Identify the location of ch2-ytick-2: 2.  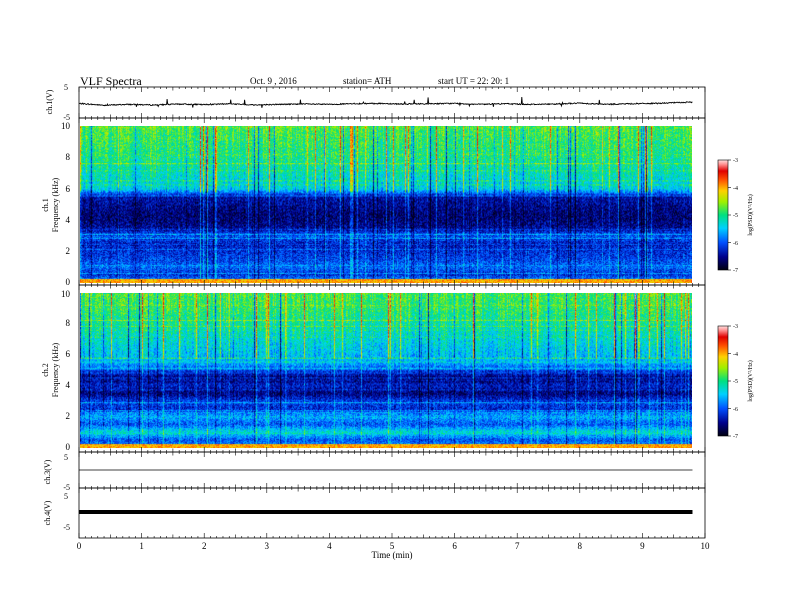
(68, 416).